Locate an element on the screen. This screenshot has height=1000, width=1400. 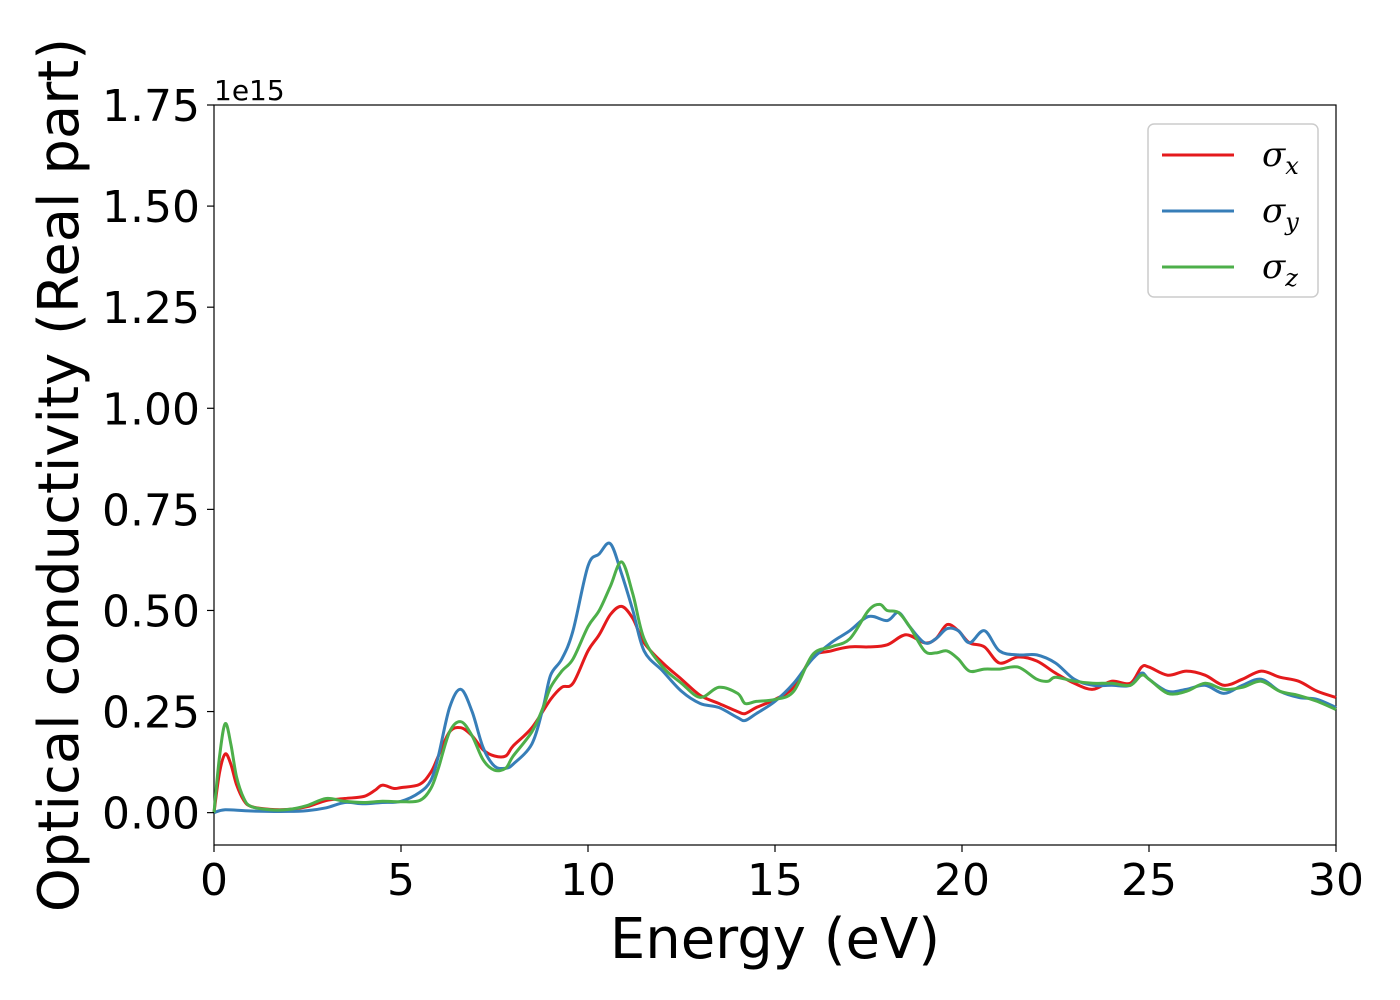
y-tick-label: 0.50 is located at coordinates (151, 611).